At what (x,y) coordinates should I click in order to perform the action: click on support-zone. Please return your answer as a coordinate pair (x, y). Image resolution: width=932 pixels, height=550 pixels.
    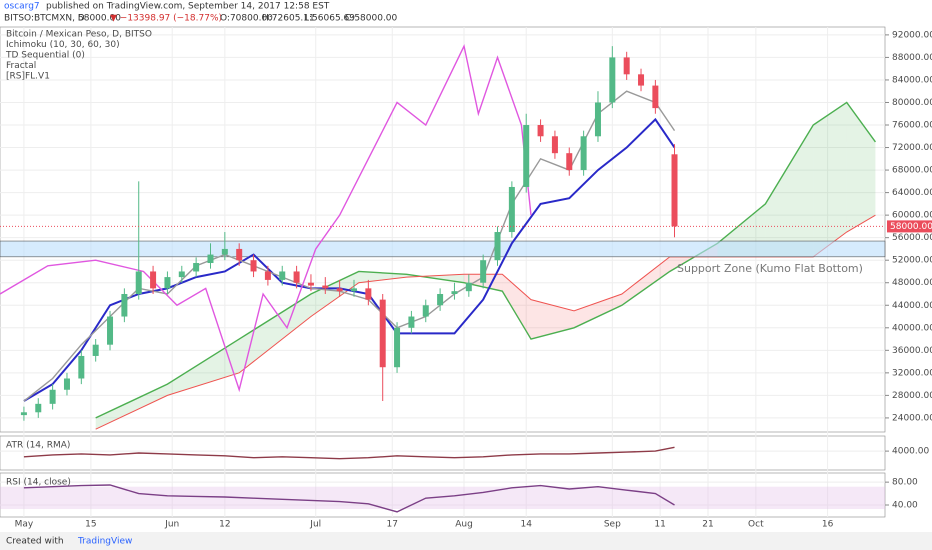
    Looking at the image, I should click on (443, 249).